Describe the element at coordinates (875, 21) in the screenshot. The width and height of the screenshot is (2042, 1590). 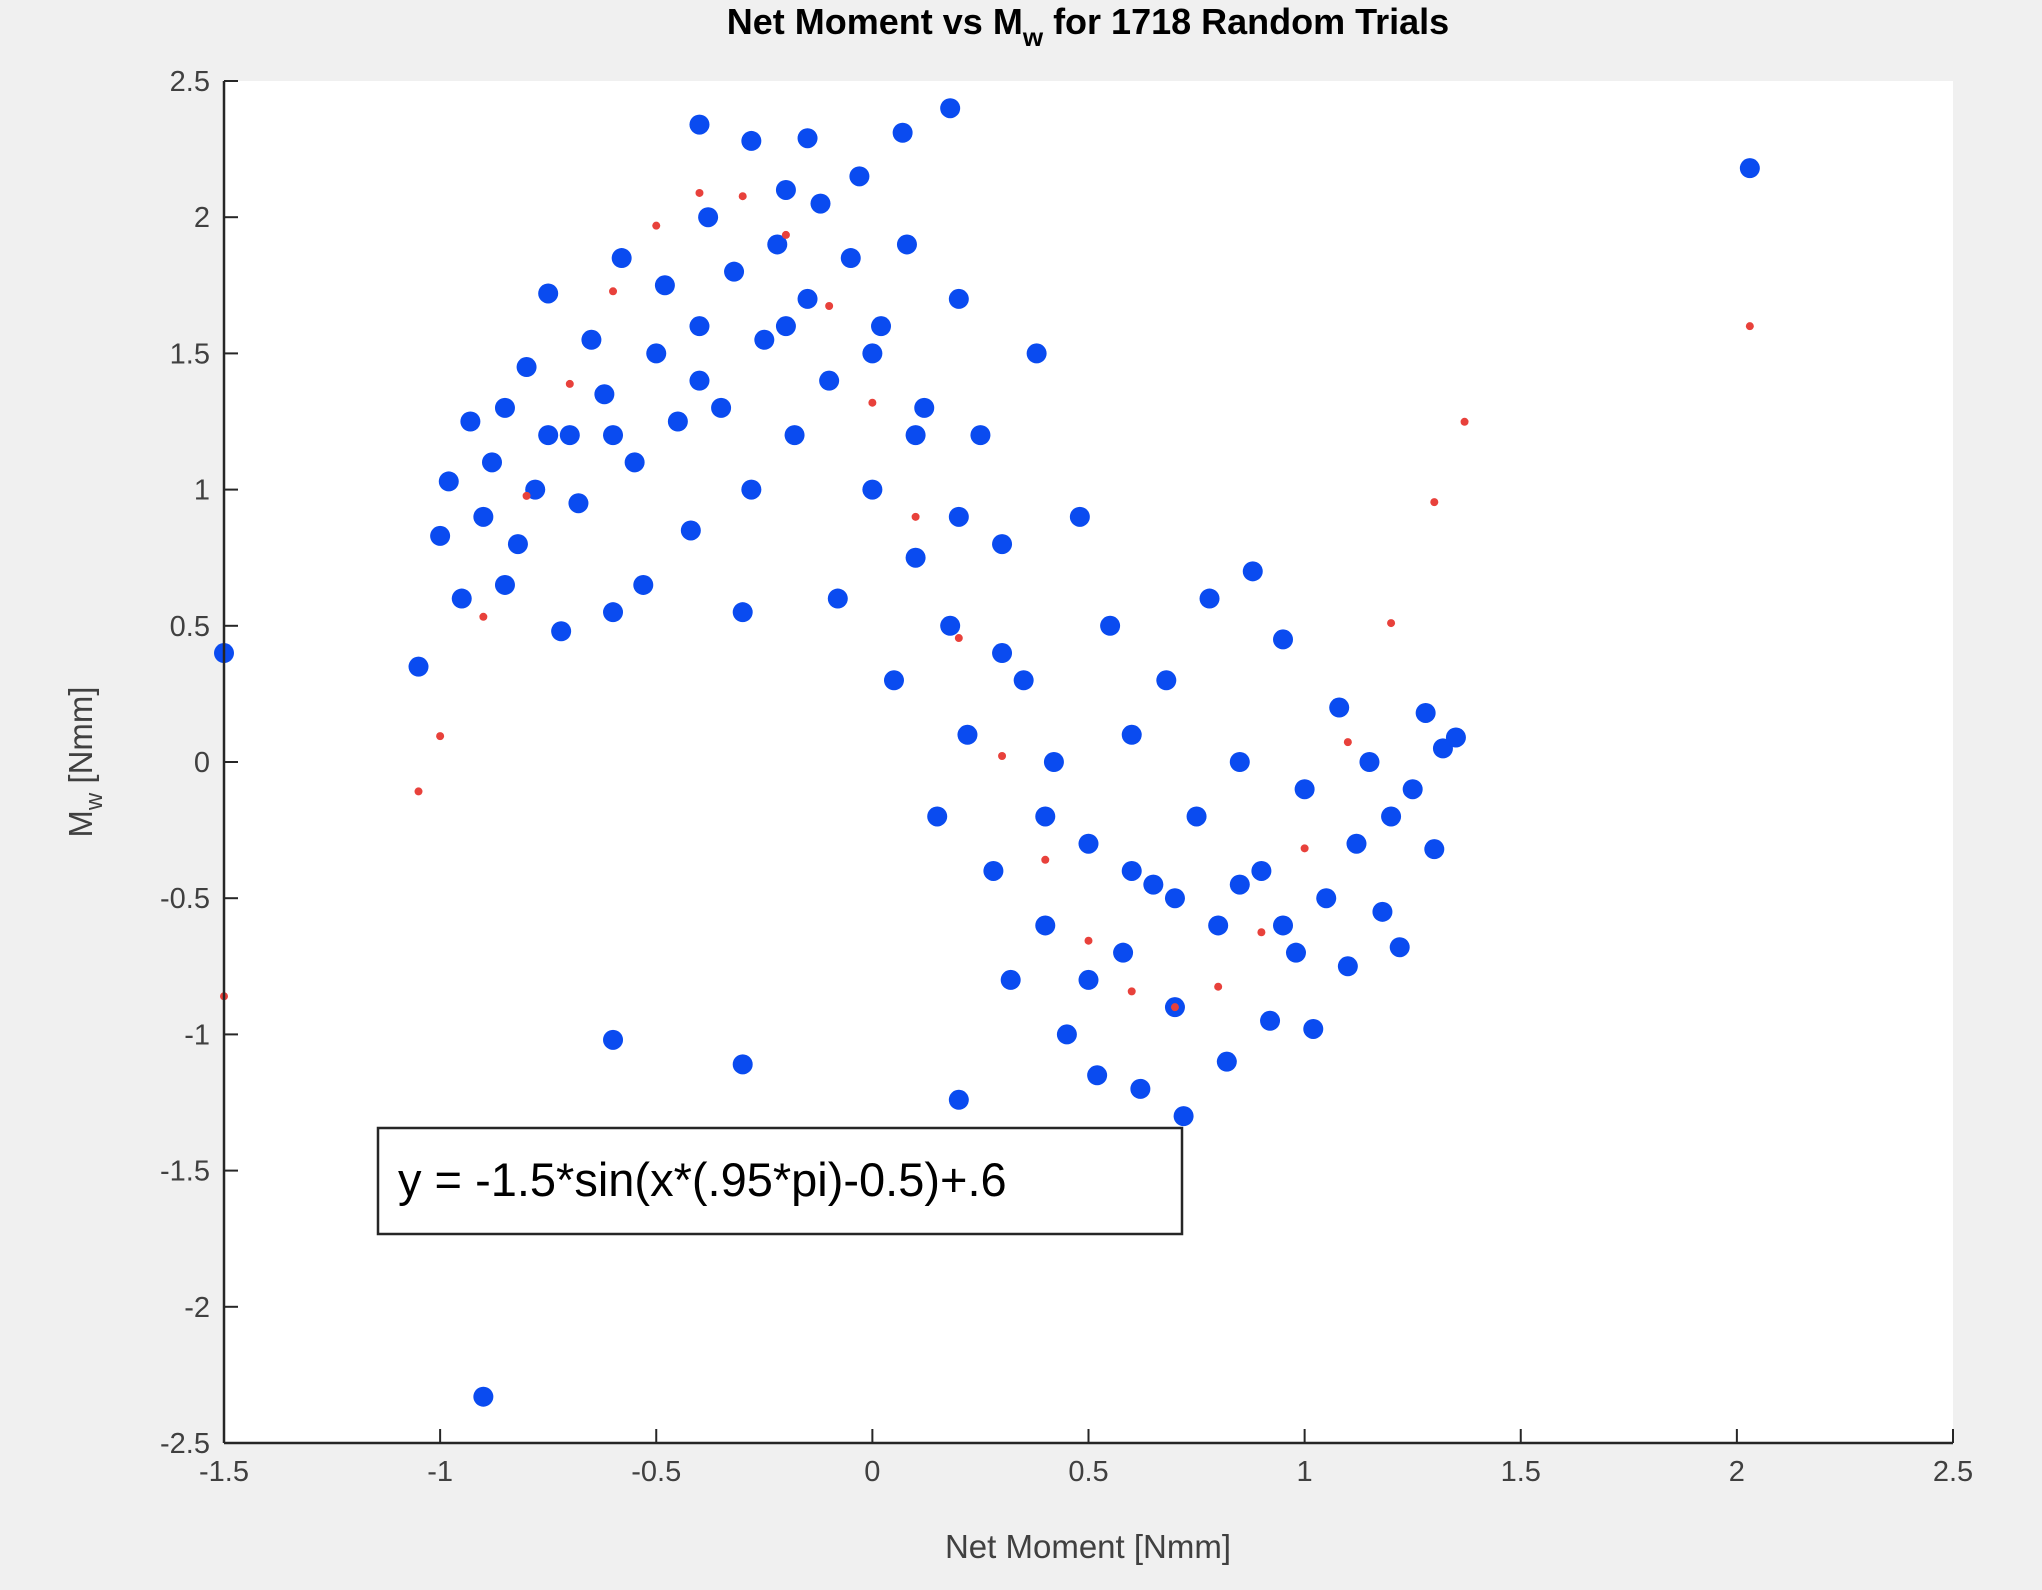
I see `title-part: Net Moment vs M` at that location.